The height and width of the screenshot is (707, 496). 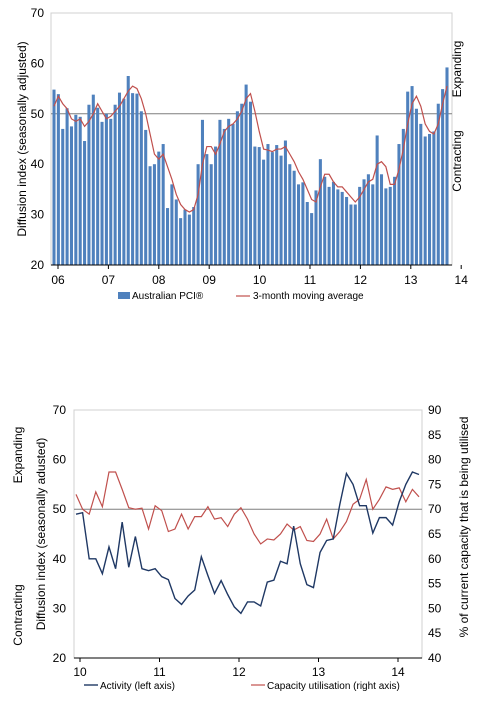 What do you see at coordinates (435, 633) in the screenshot?
I see `activity-right-tick: 45` at bounding box center [435, 633].